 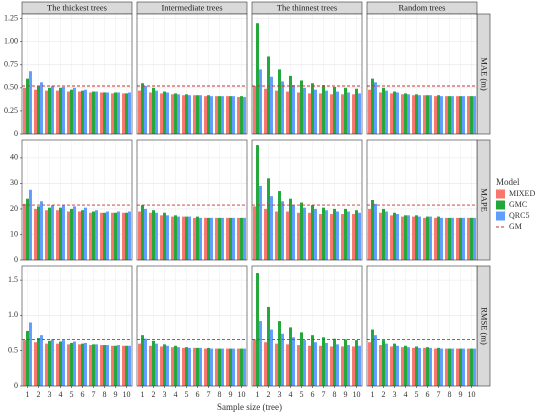 I want to click on y-tick-label: 0.75, so click(x=11, y=64).